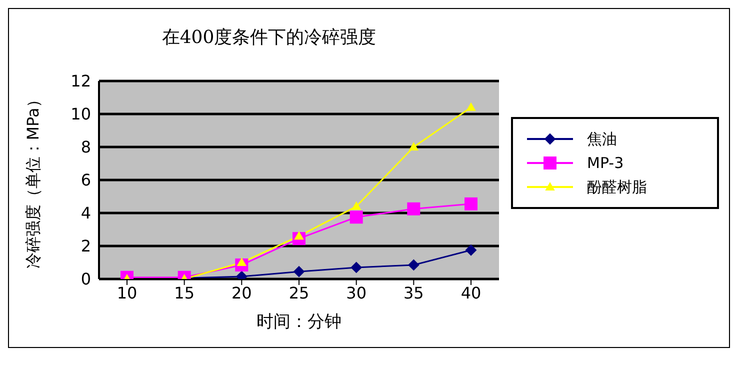 Image resolution: width=748 pixels, height=387 pixels. What do you see at coordinates (299, 292) in the screenshot?
I see `x-tick-label: 25` at bounding box center [299, 292].